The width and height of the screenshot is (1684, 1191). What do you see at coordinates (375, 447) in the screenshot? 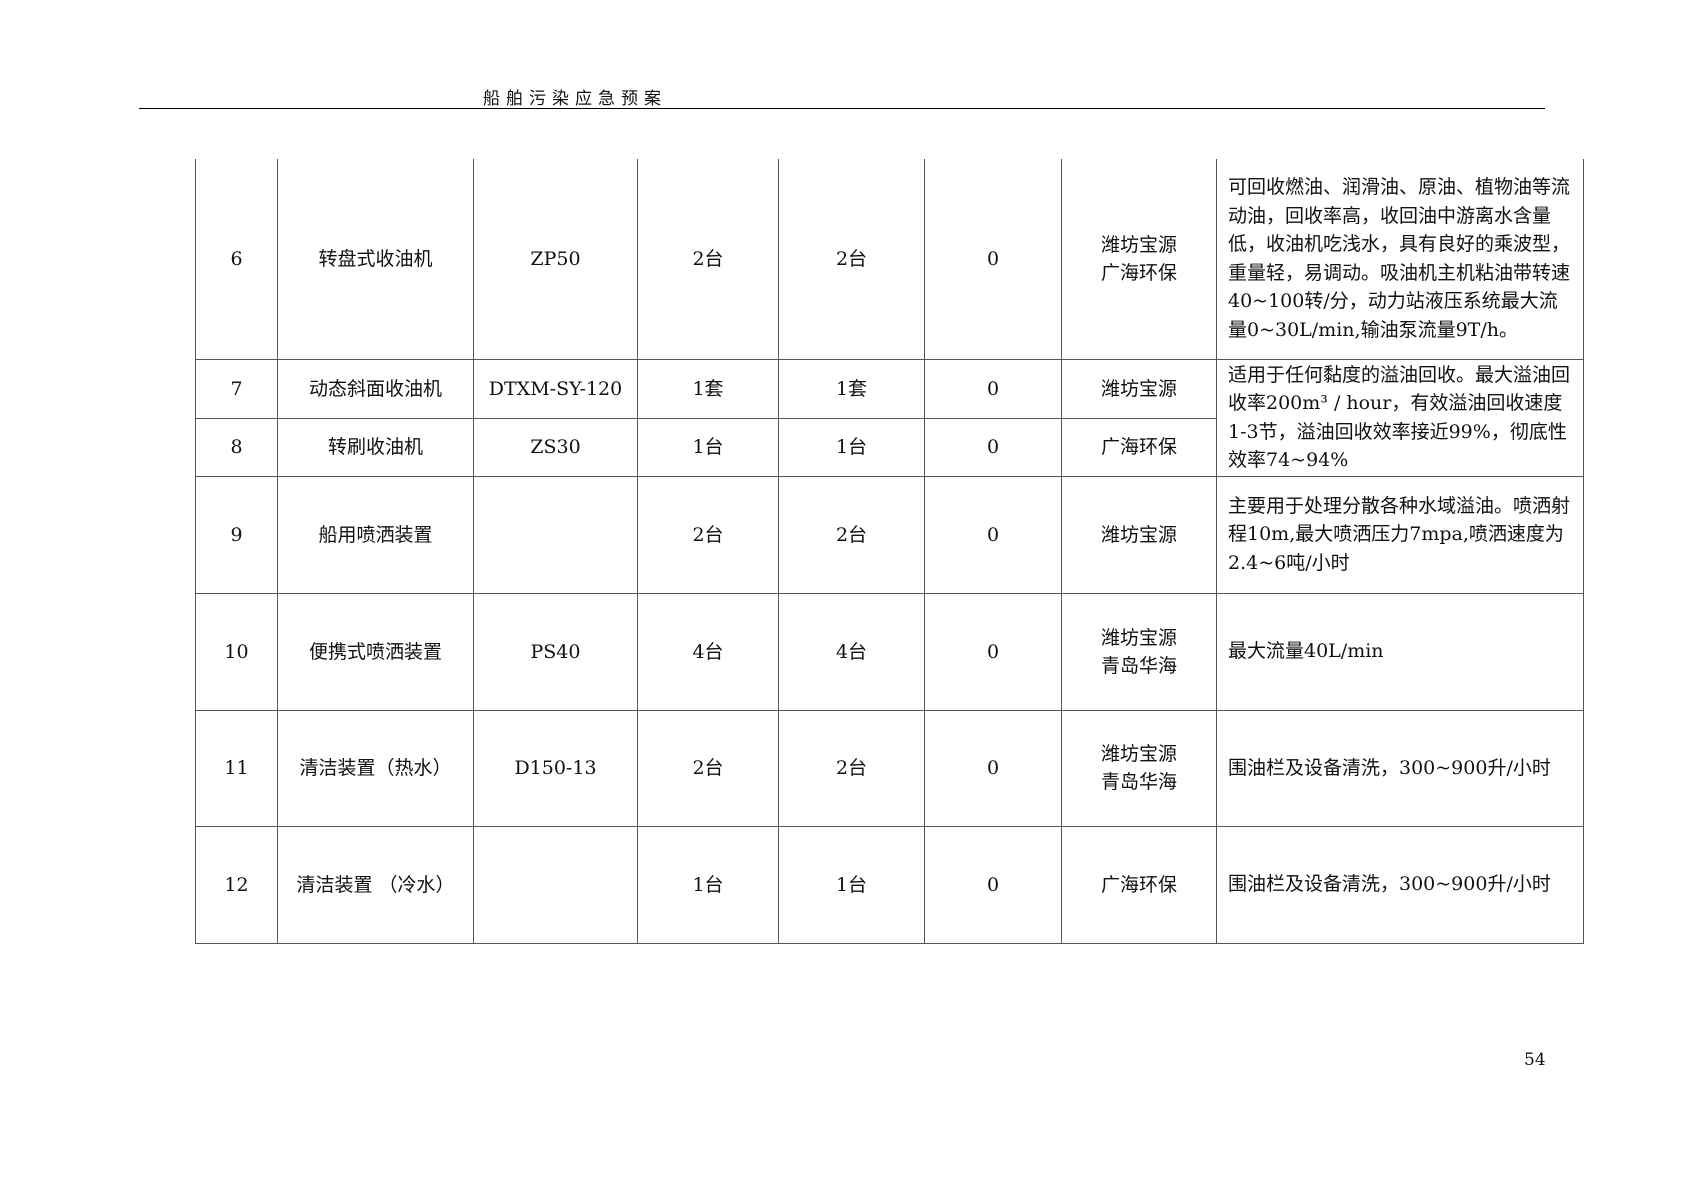
I see `equipment-name: 转刷收油机` at bounding box center [375, 447].